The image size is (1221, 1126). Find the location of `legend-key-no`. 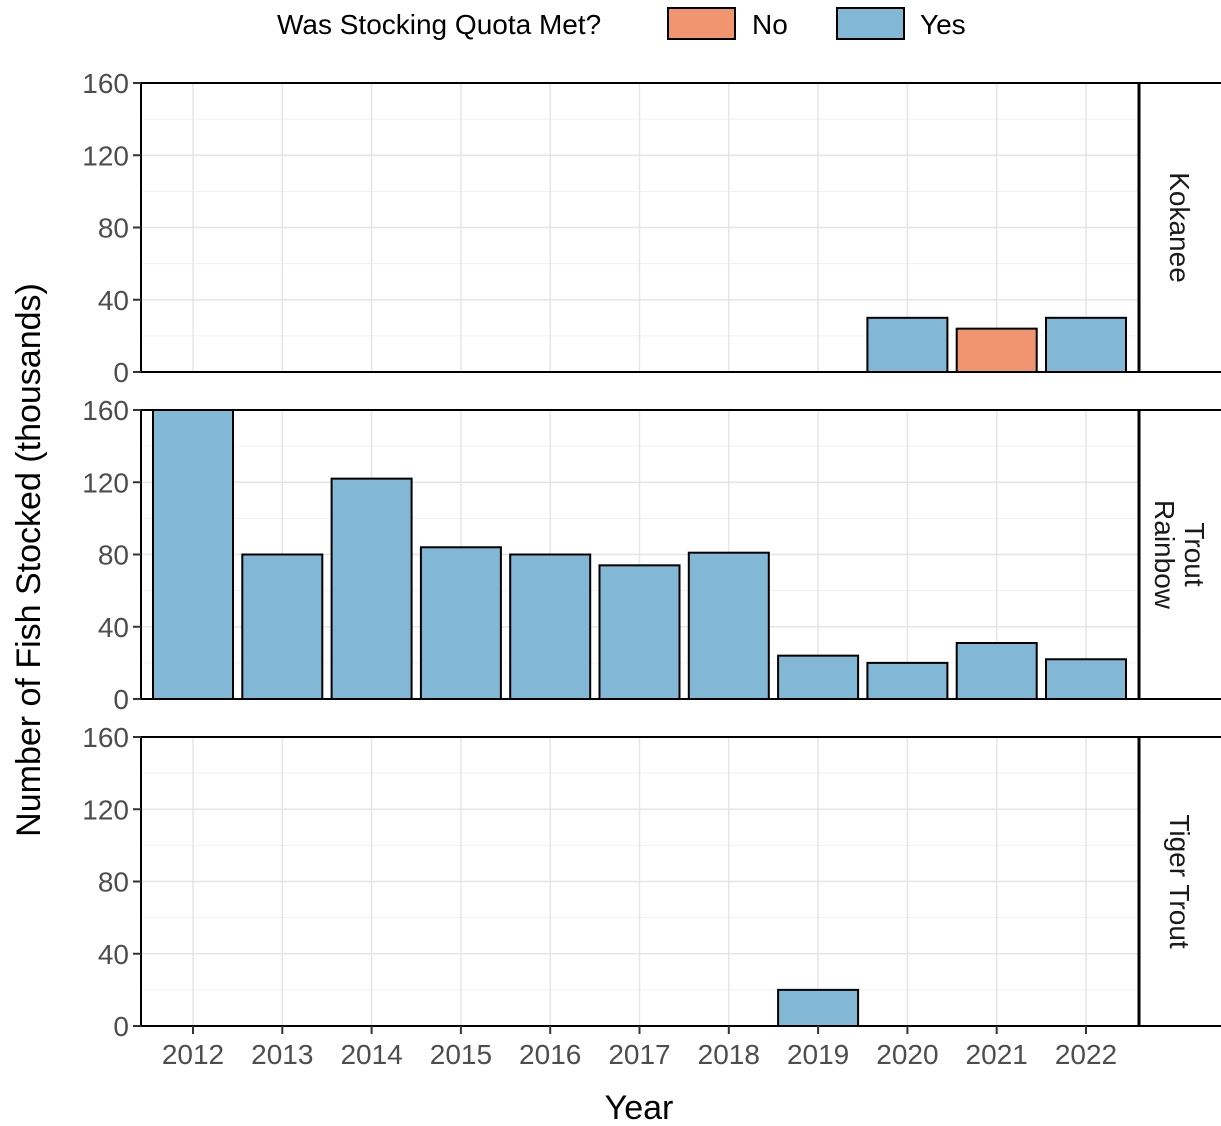

legend-key-no is located at coordinates (701, 23).